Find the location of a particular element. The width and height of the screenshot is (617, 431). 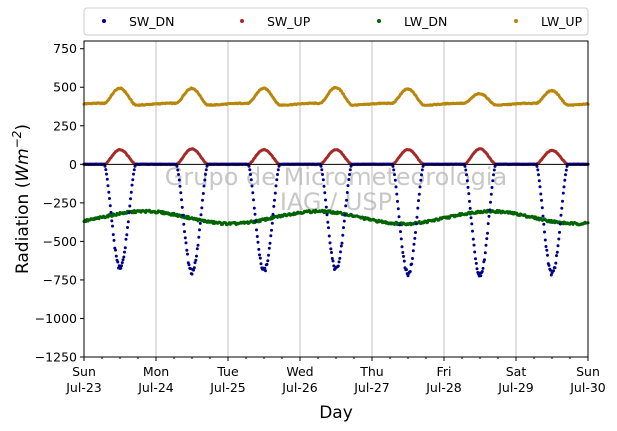

x-tick-date: Jul-30 is located at coordinates (587, 387).